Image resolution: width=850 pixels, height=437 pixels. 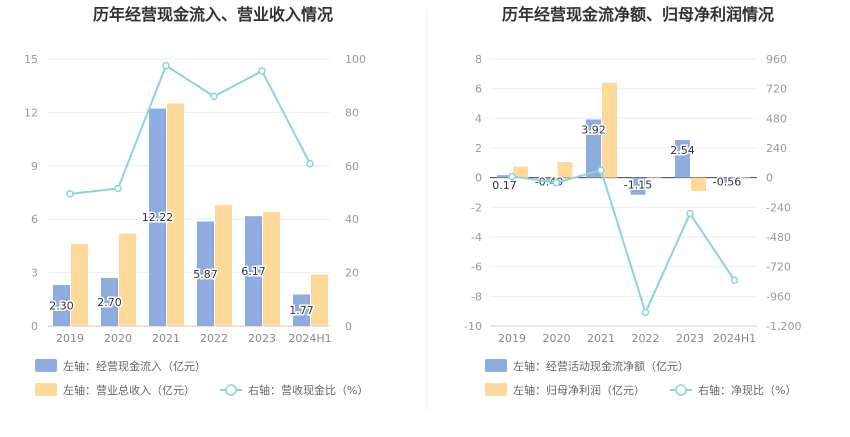 I want to click on y-right-tick-label: 480, so click(x=776, y=118).